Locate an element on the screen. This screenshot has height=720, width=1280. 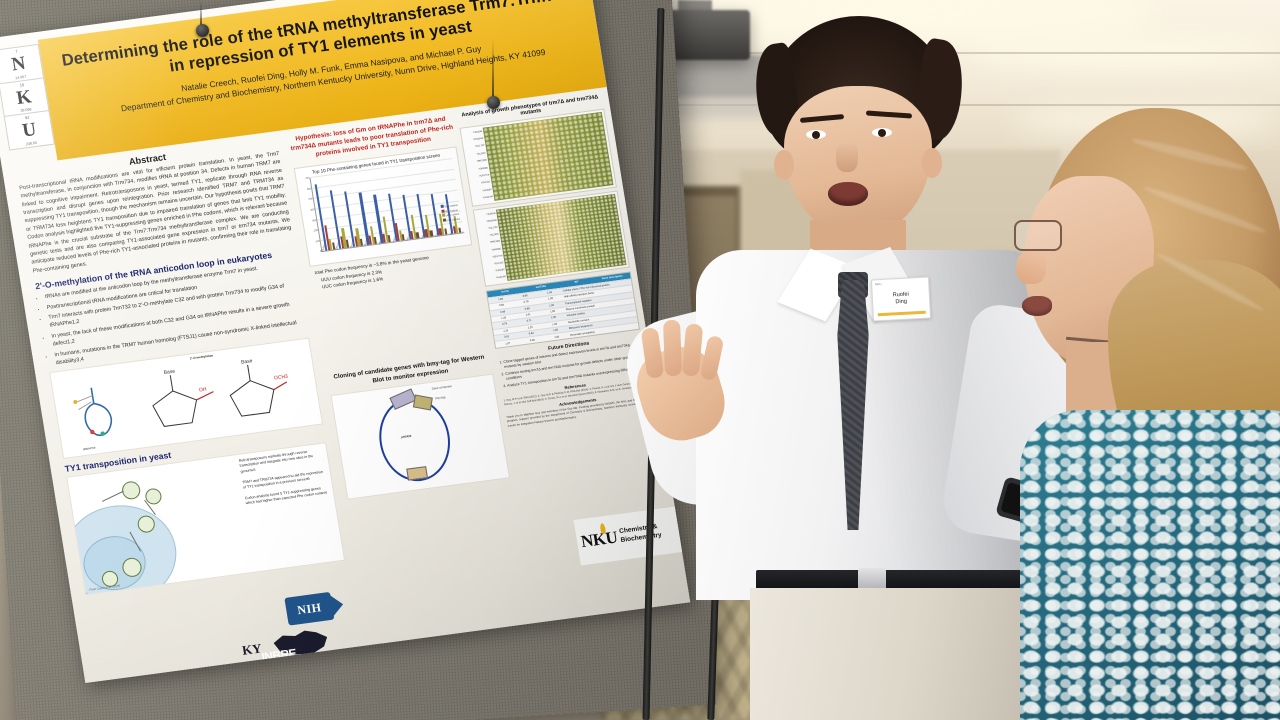
visitor-mouth is located at coordinates (1037, 306).